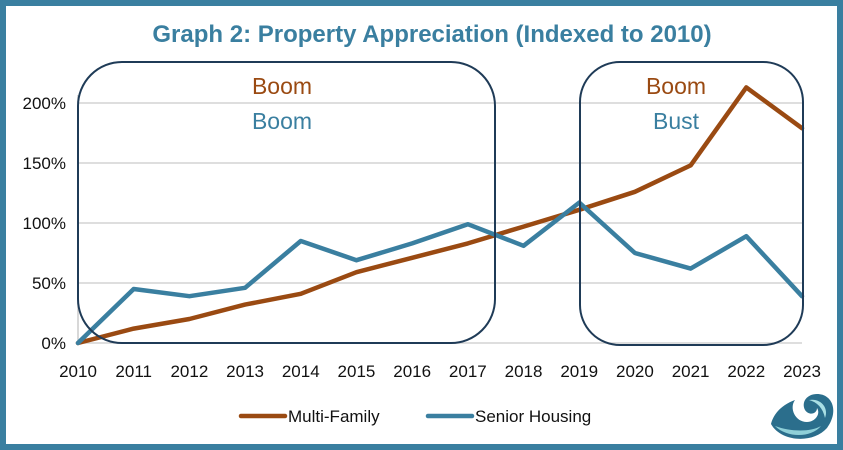 The image size is (843, 450). What do you see at coordinates (334, 416) in the screenshot?
I see `legend-label: Multi-Family` at bounding box center [334, 416].